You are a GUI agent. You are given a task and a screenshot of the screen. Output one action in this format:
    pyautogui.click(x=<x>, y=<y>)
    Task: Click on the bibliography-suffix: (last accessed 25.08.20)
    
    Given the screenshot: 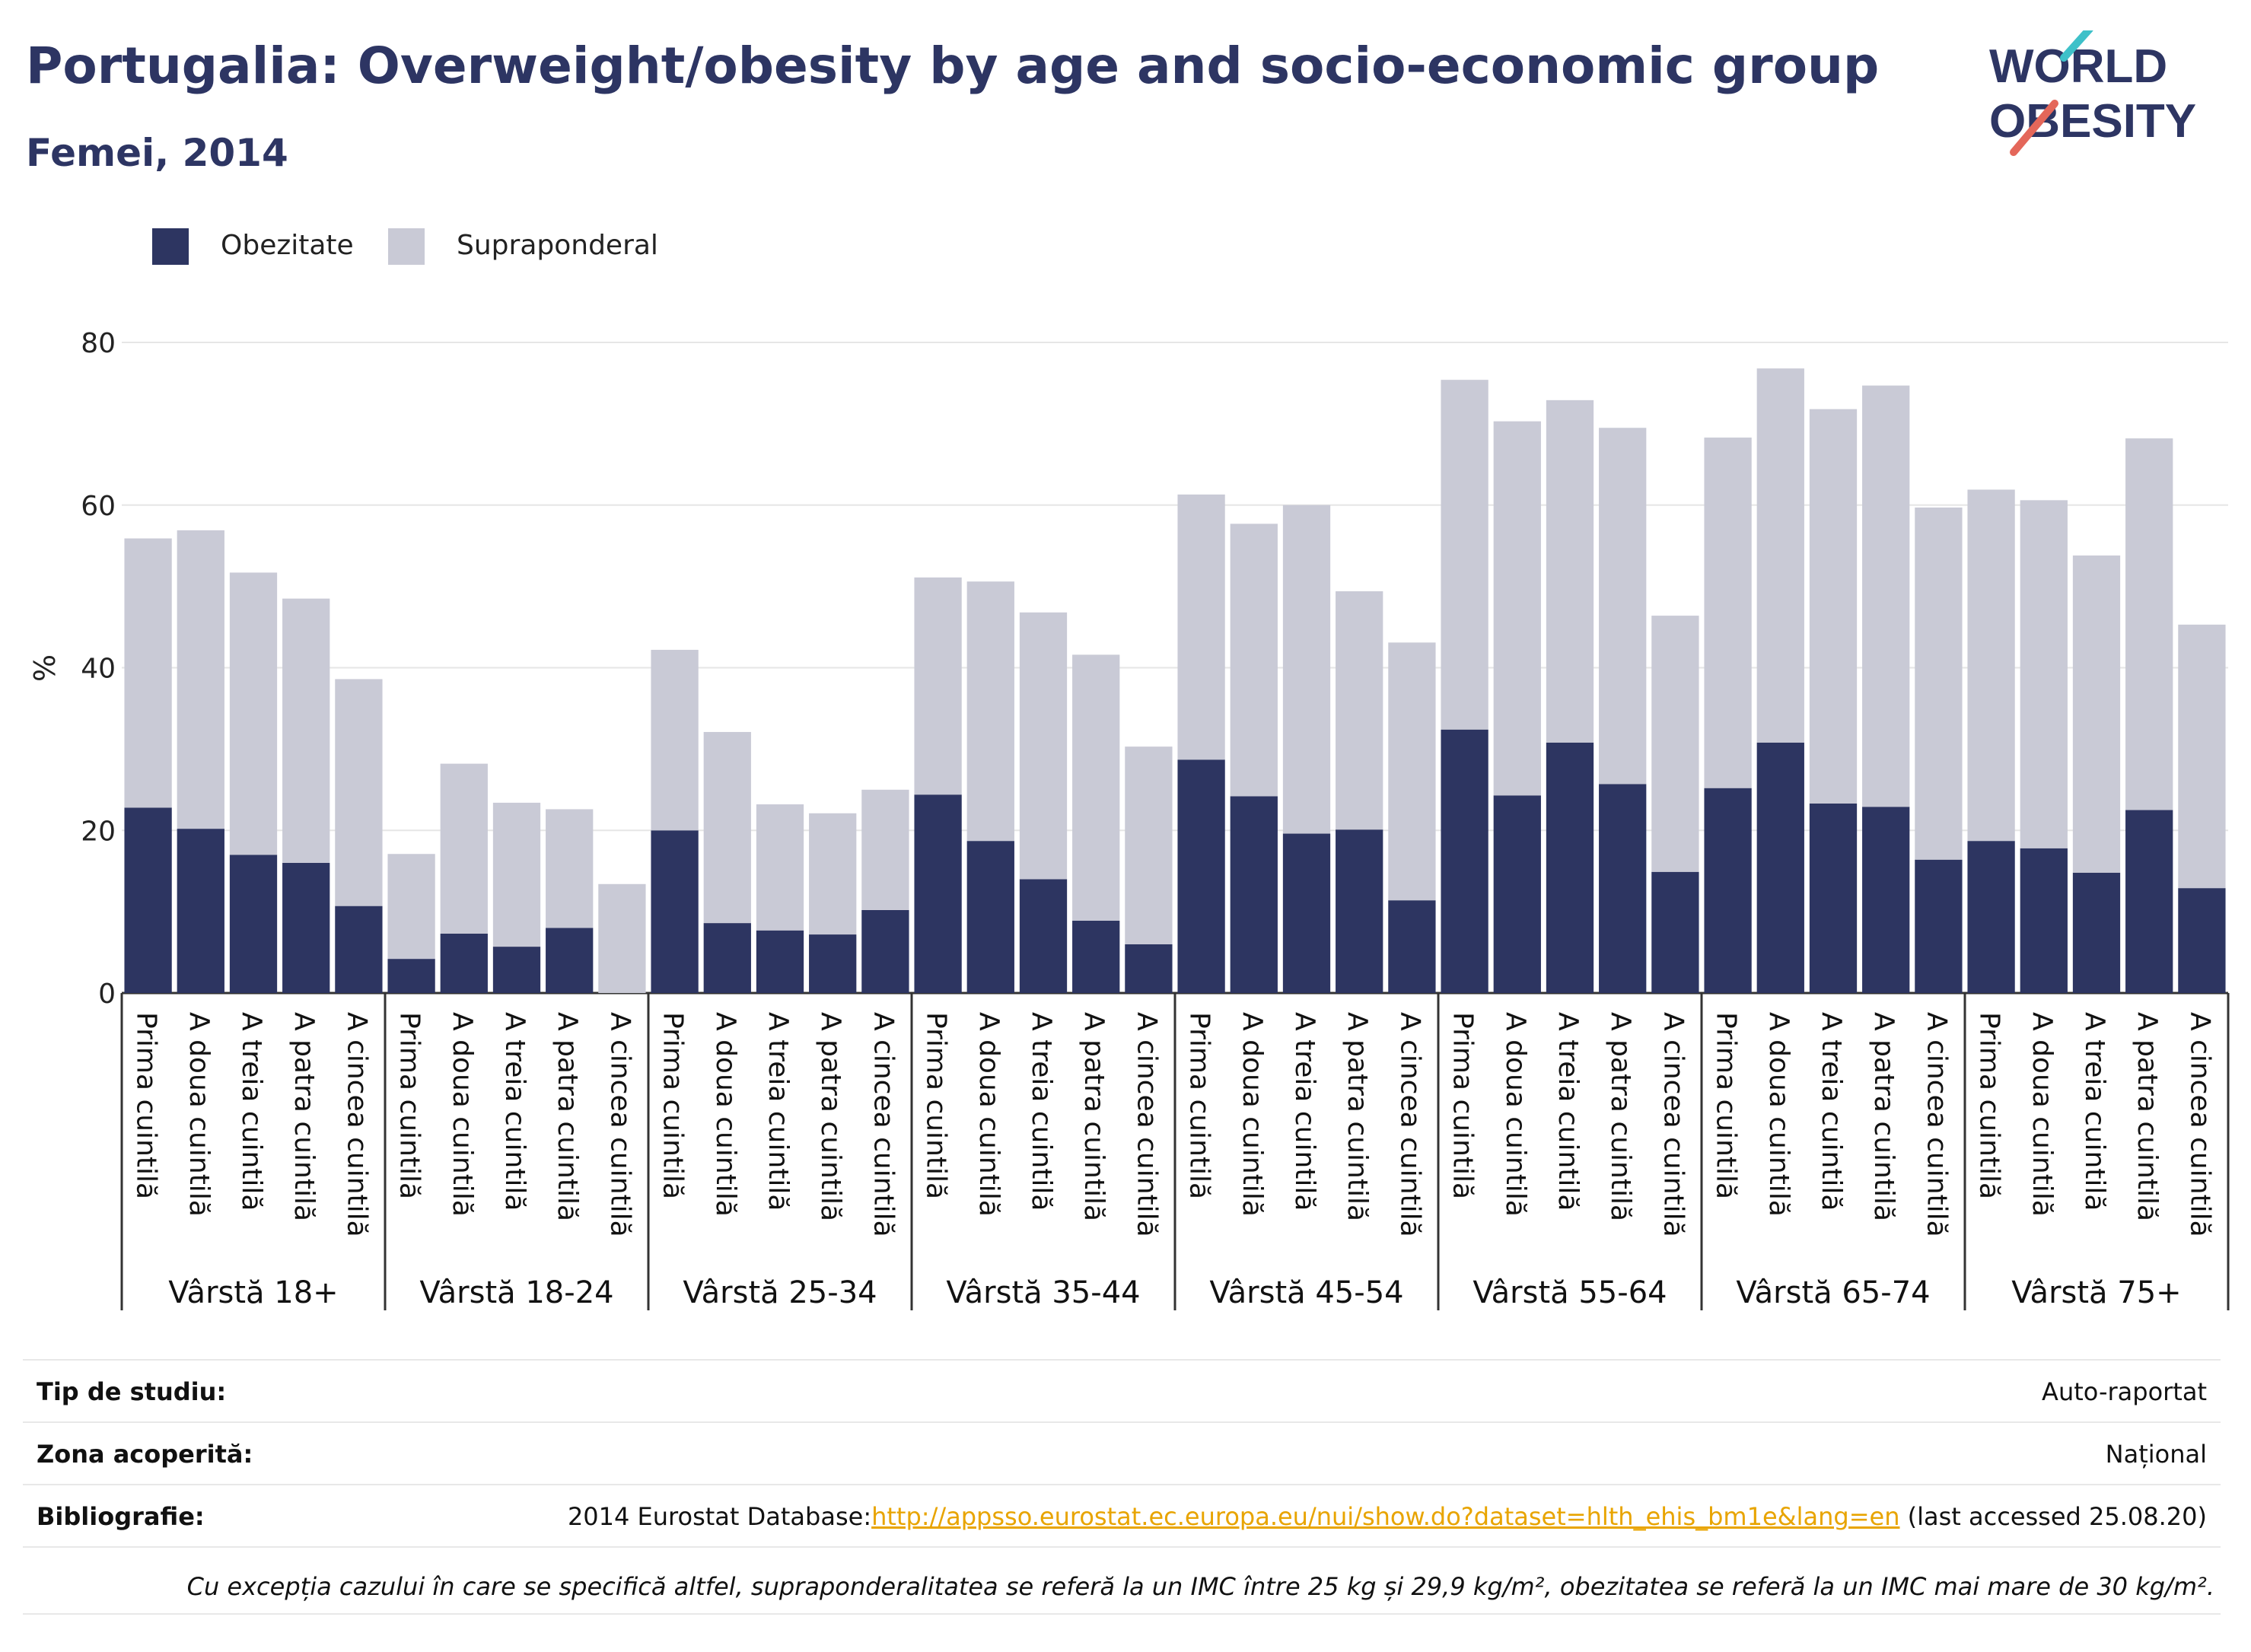 What is the action you would take?
    pyautogui.click(x=2053, y=1516)
    